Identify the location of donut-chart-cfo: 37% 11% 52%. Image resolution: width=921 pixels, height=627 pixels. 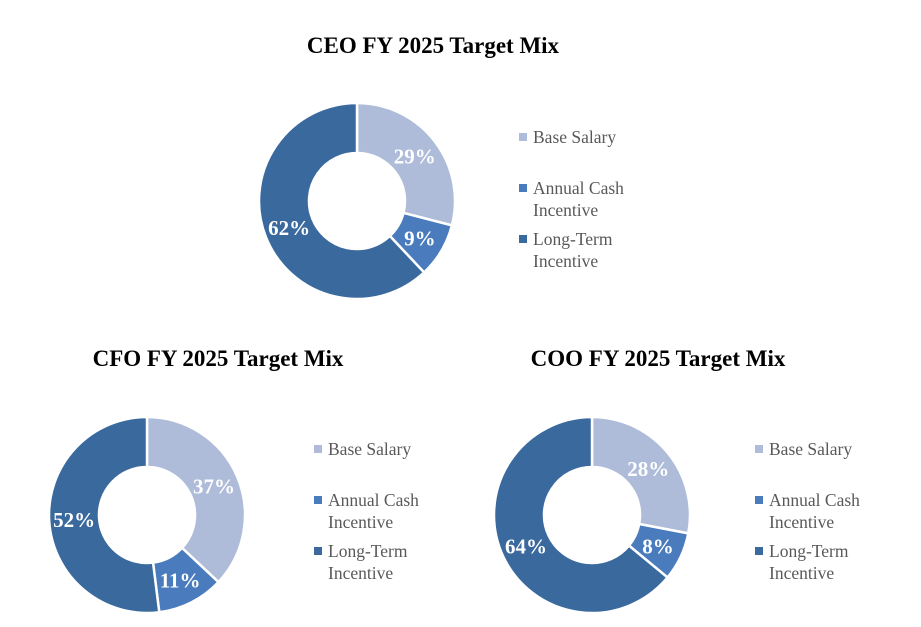
(147, 515).